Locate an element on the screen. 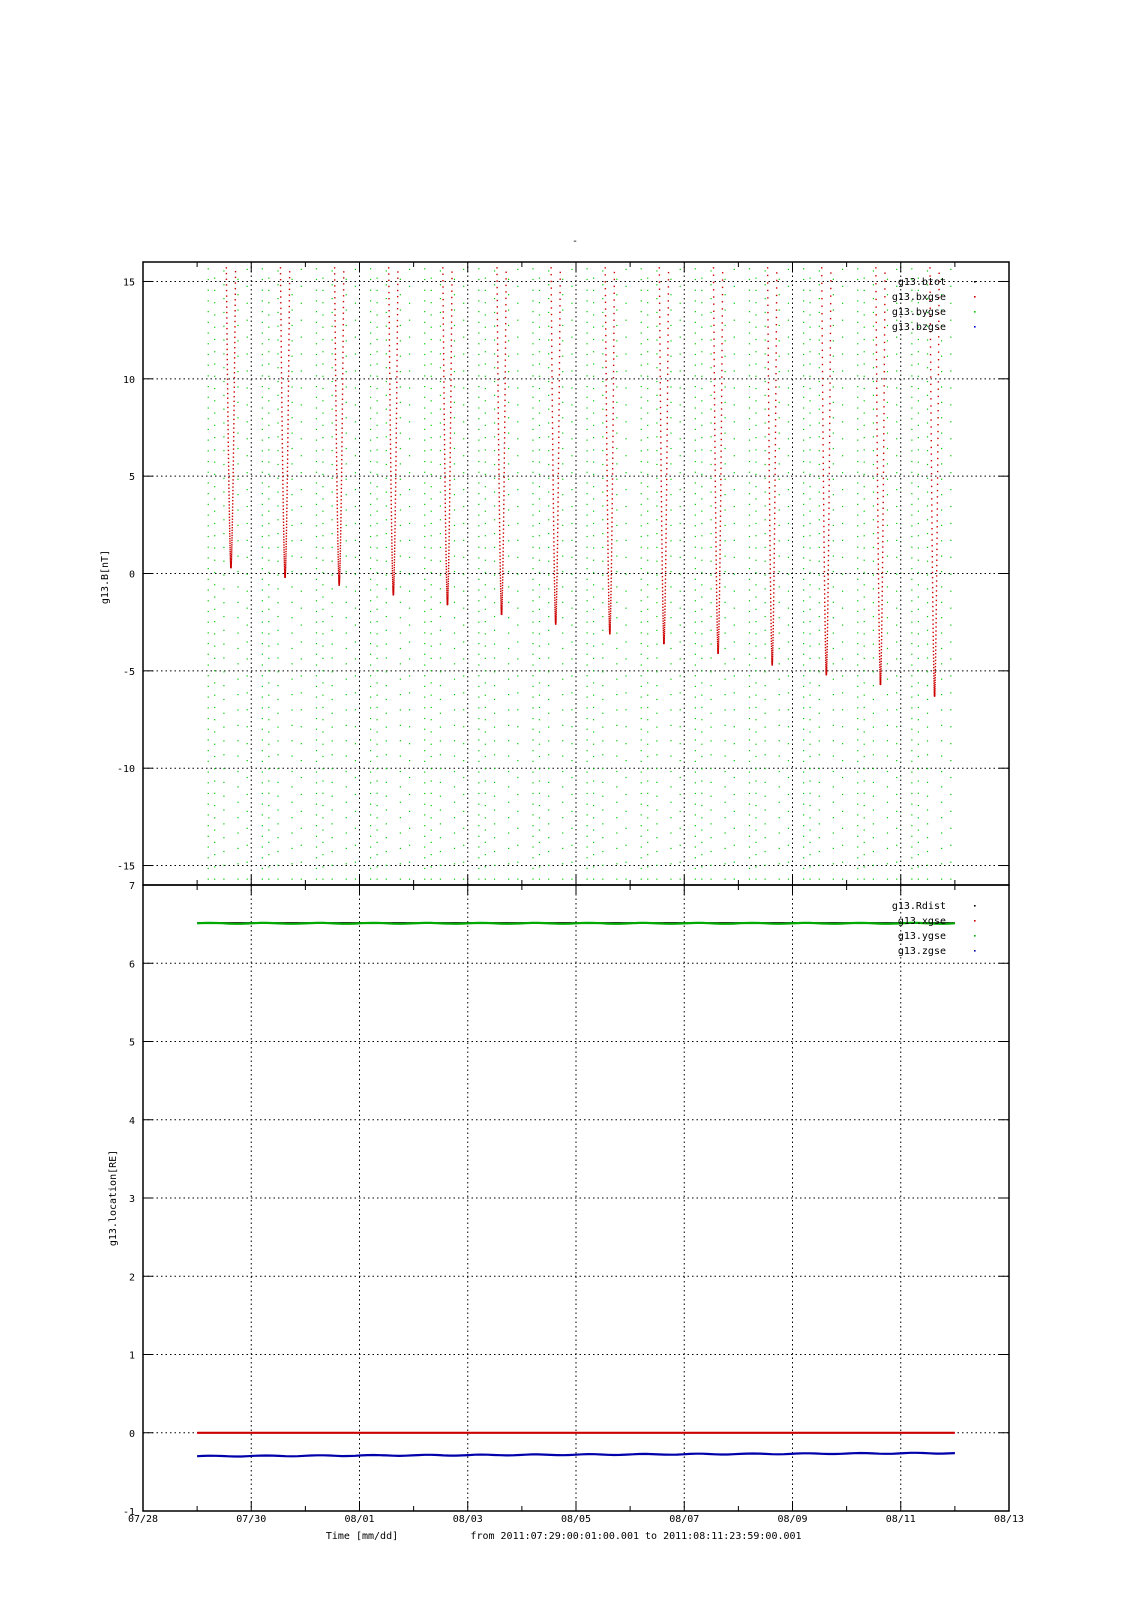 This screenshot has width=1131, height=1600. p1-ytick-label: -15 is located at coordinates (126, 867).